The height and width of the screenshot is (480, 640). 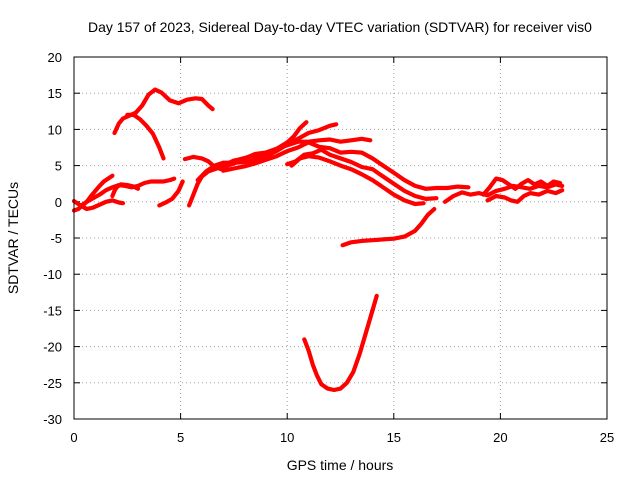 What do you see at coordinates (55, 57) in the screenshot?
I see `y-tick-label: 20` at bounding box center [55, 57].